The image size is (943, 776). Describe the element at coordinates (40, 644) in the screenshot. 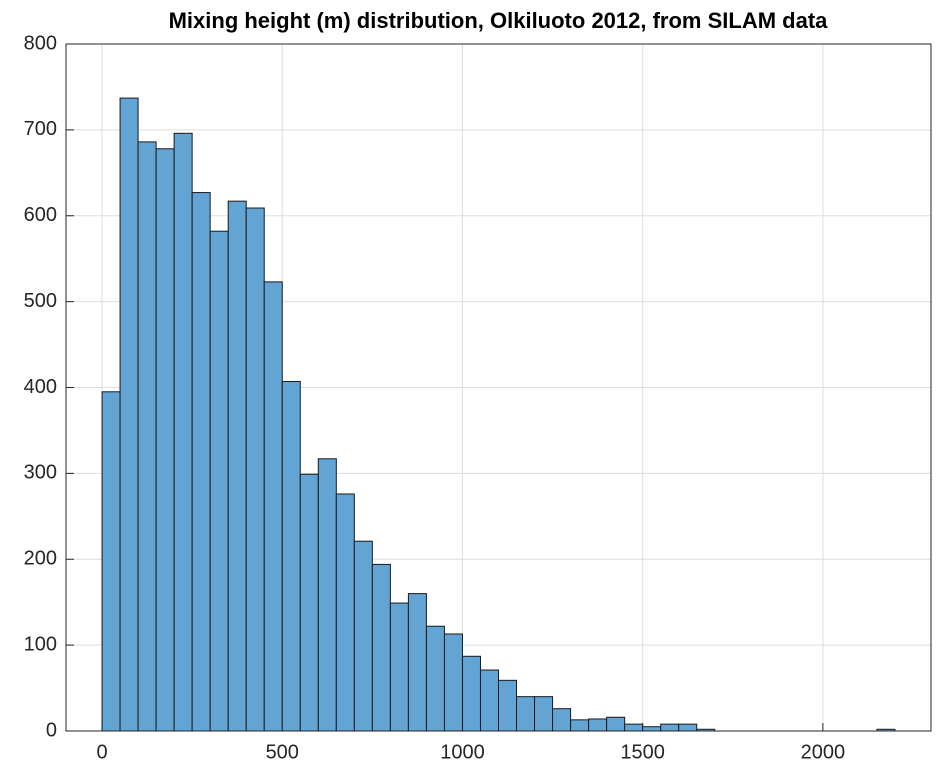

I see `y-tick-label: 100` at that location.